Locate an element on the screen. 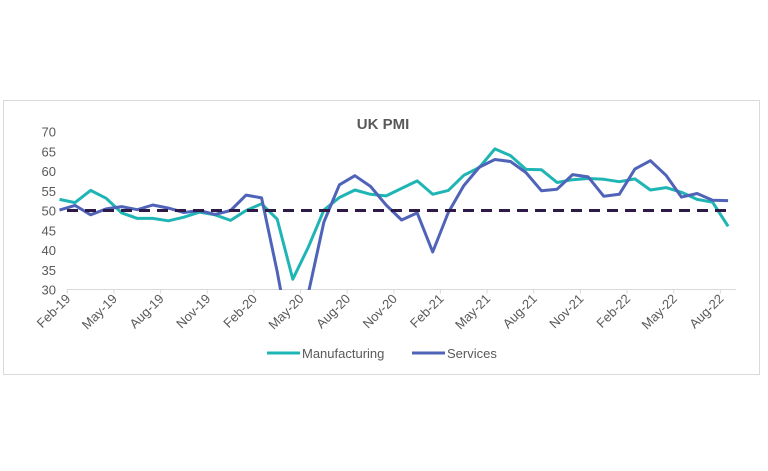 The image size is (768, 471). y-tick-label: 70 is located at coordinates (49, 132).